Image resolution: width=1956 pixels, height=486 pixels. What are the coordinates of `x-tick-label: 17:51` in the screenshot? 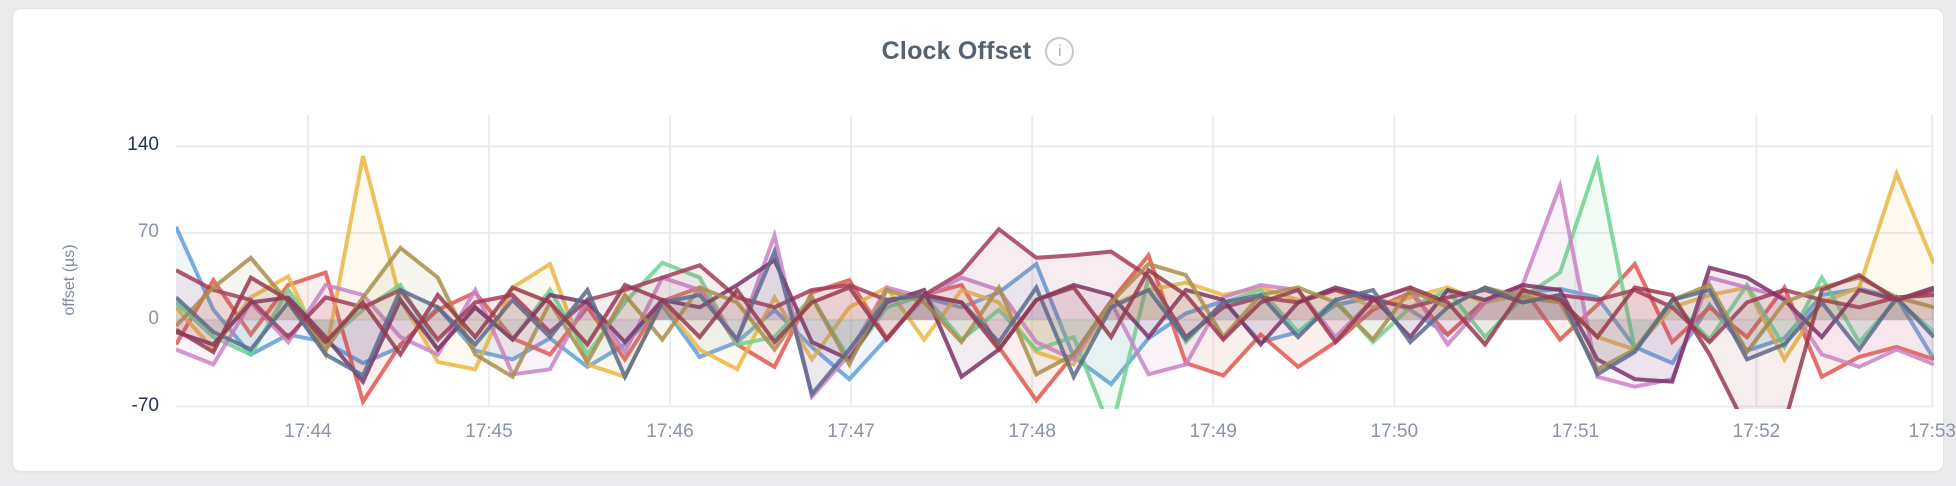 It's located at (1575, 431).